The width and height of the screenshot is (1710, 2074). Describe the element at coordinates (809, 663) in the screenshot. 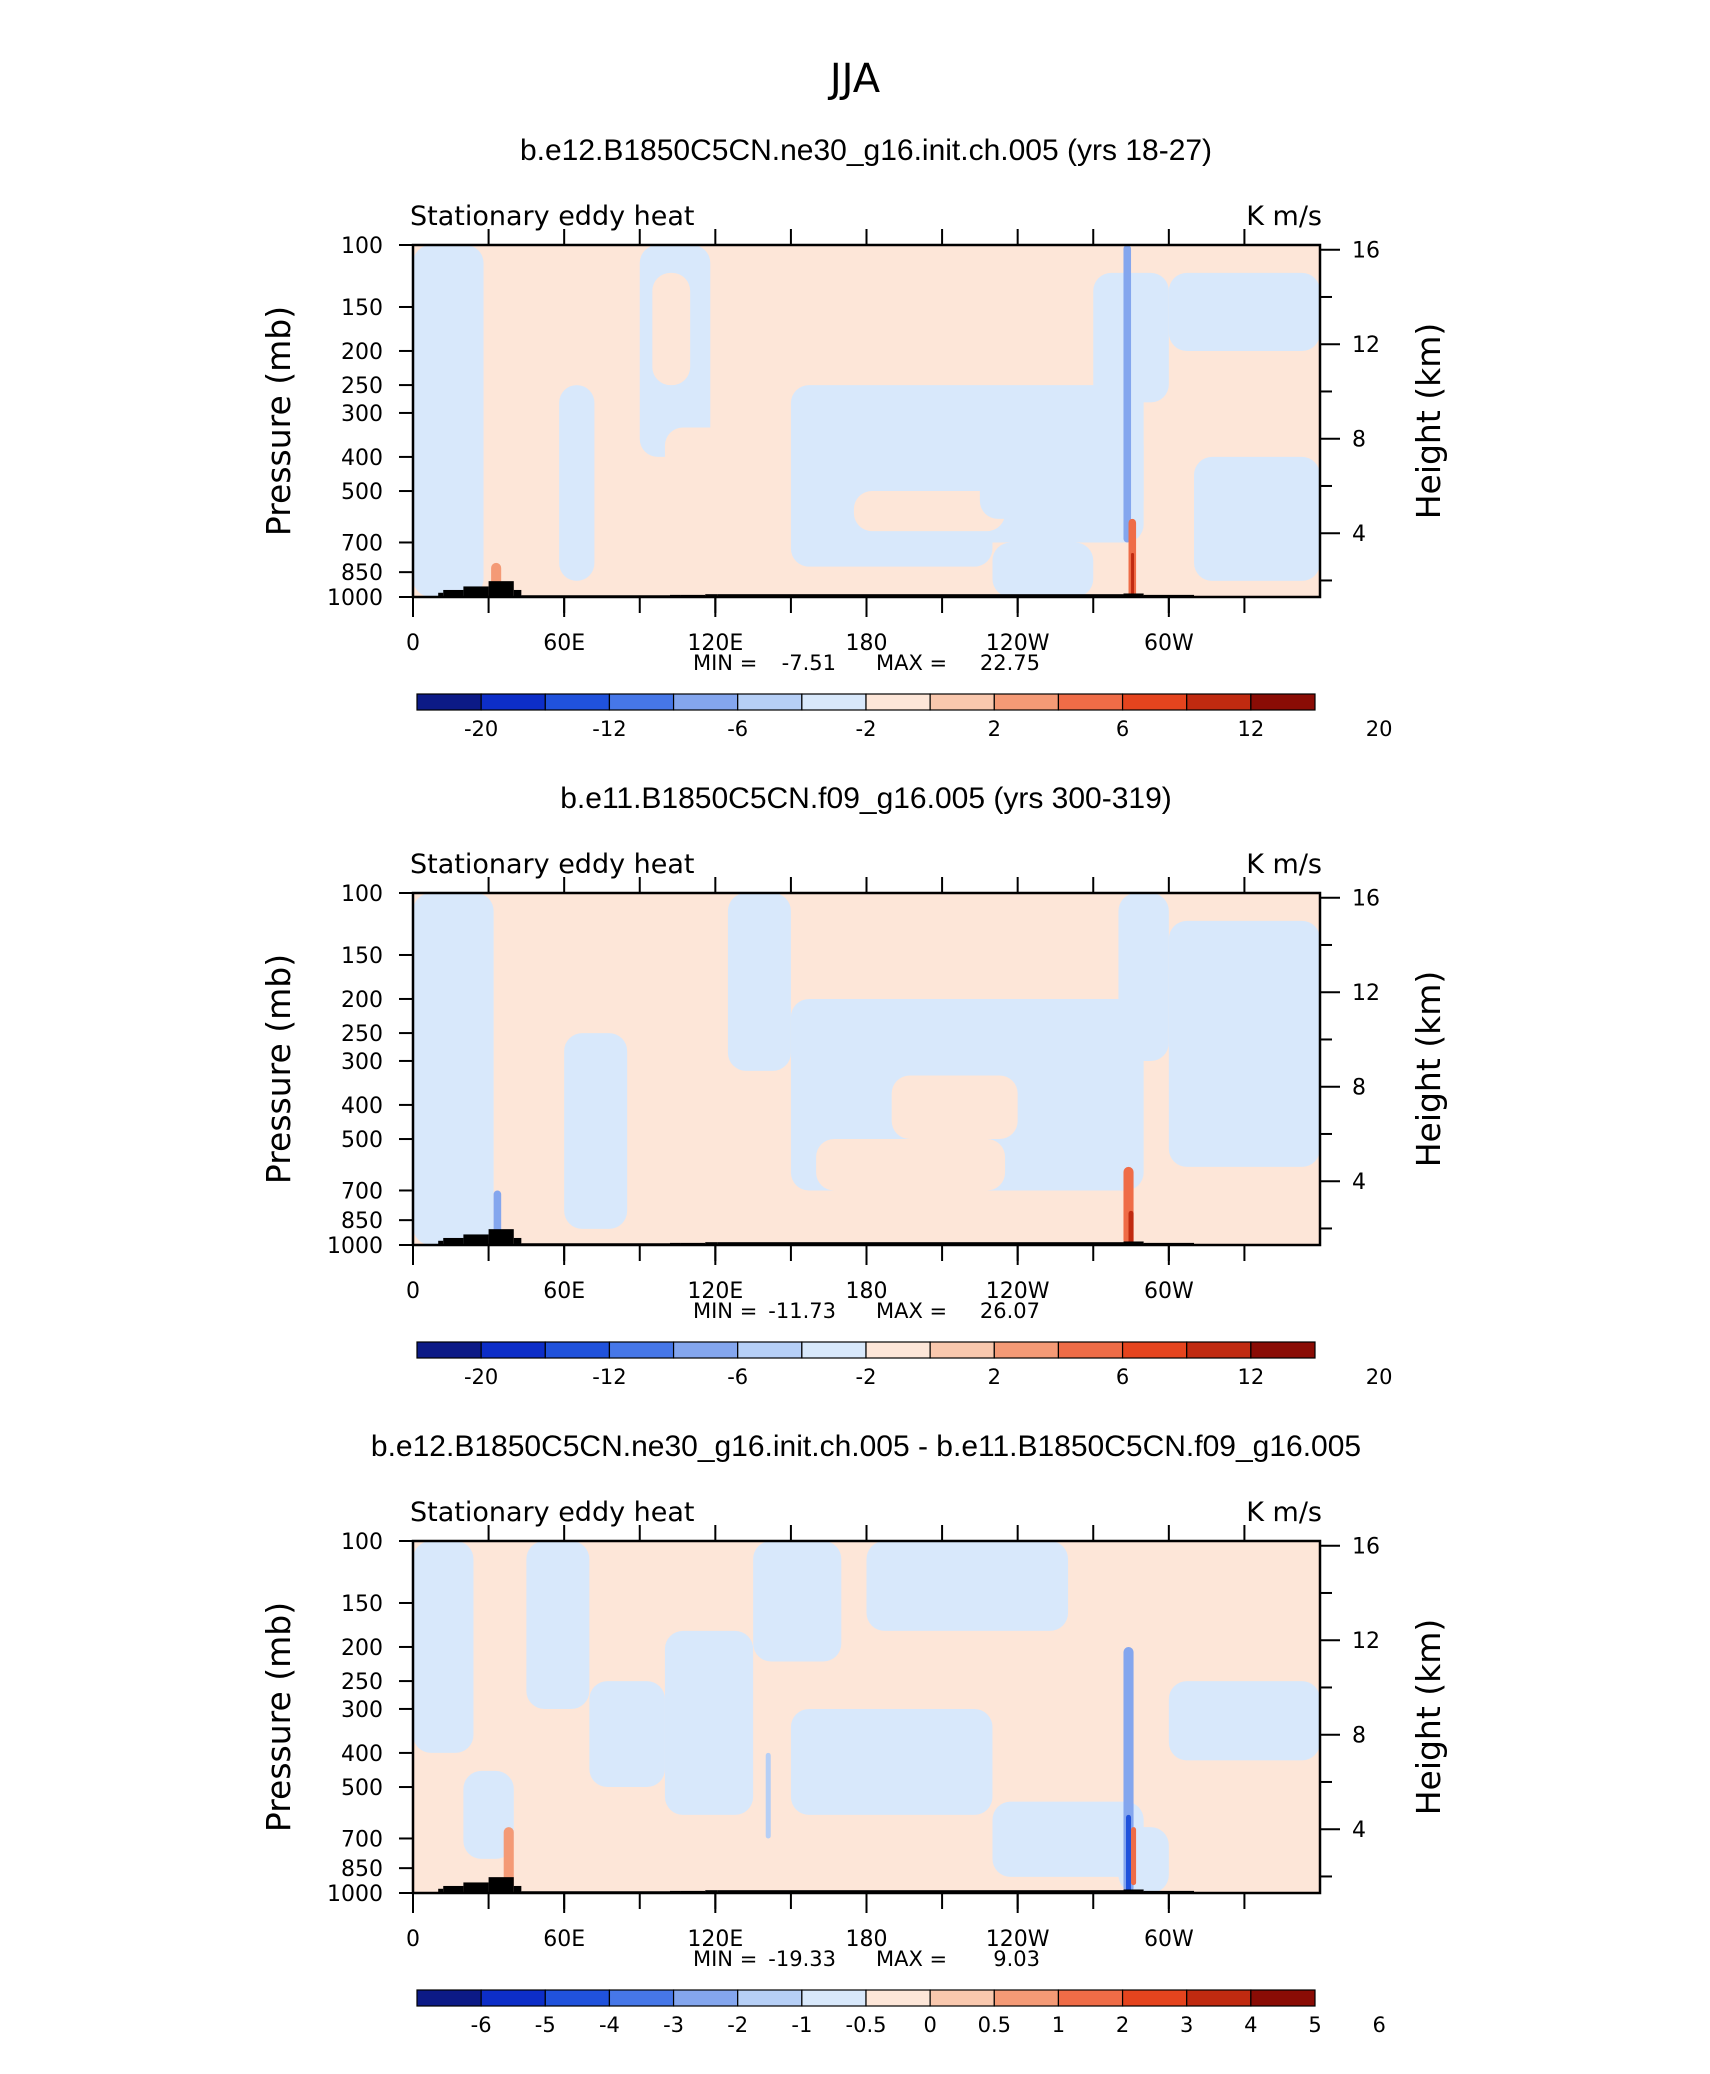

I see `min-value: -7.51` at that location.